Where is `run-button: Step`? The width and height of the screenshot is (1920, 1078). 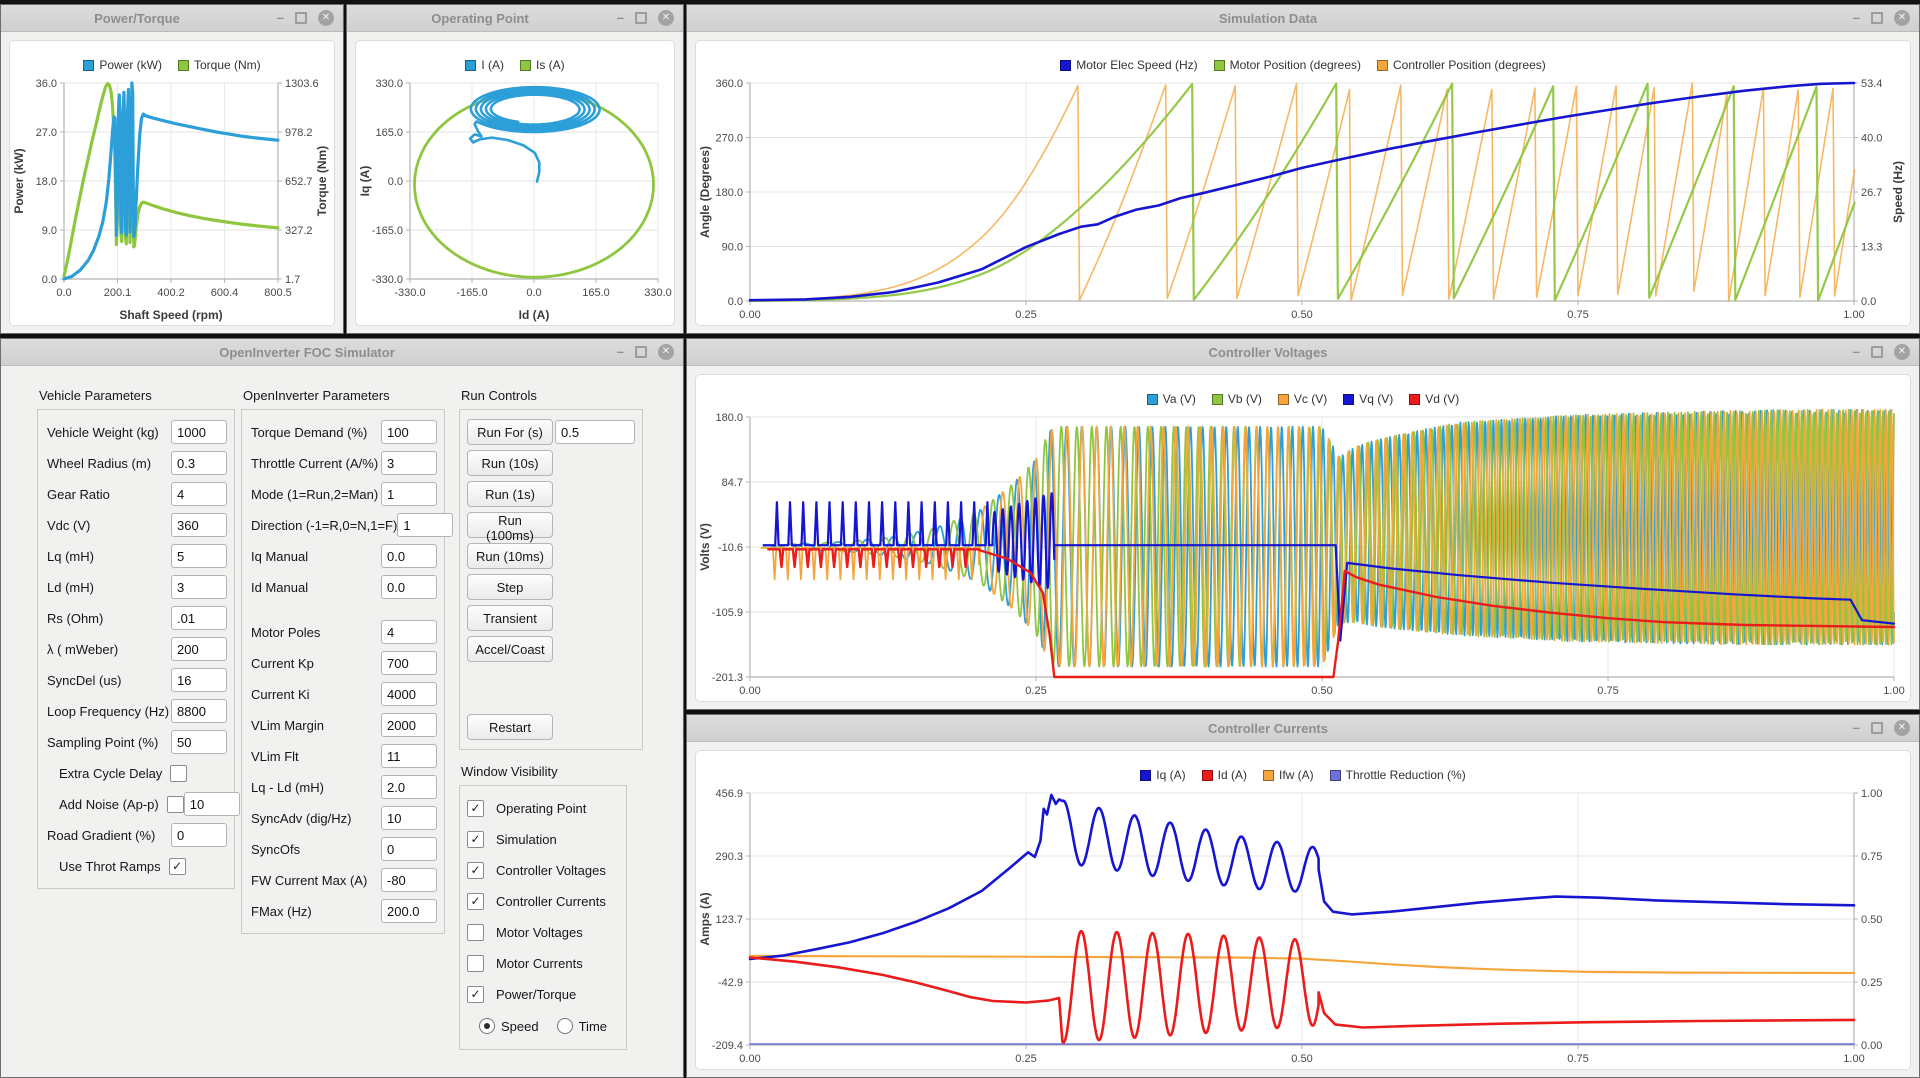
run-button: Step is located at coordinates (510, 587).